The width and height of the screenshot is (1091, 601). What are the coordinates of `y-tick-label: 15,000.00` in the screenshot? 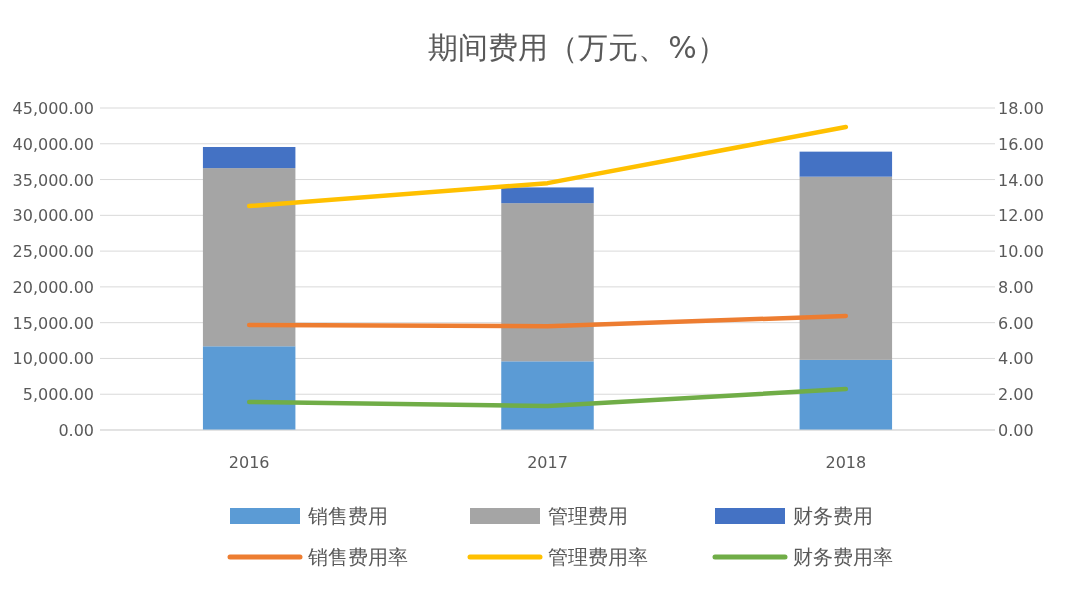 It's located at (53, 323).